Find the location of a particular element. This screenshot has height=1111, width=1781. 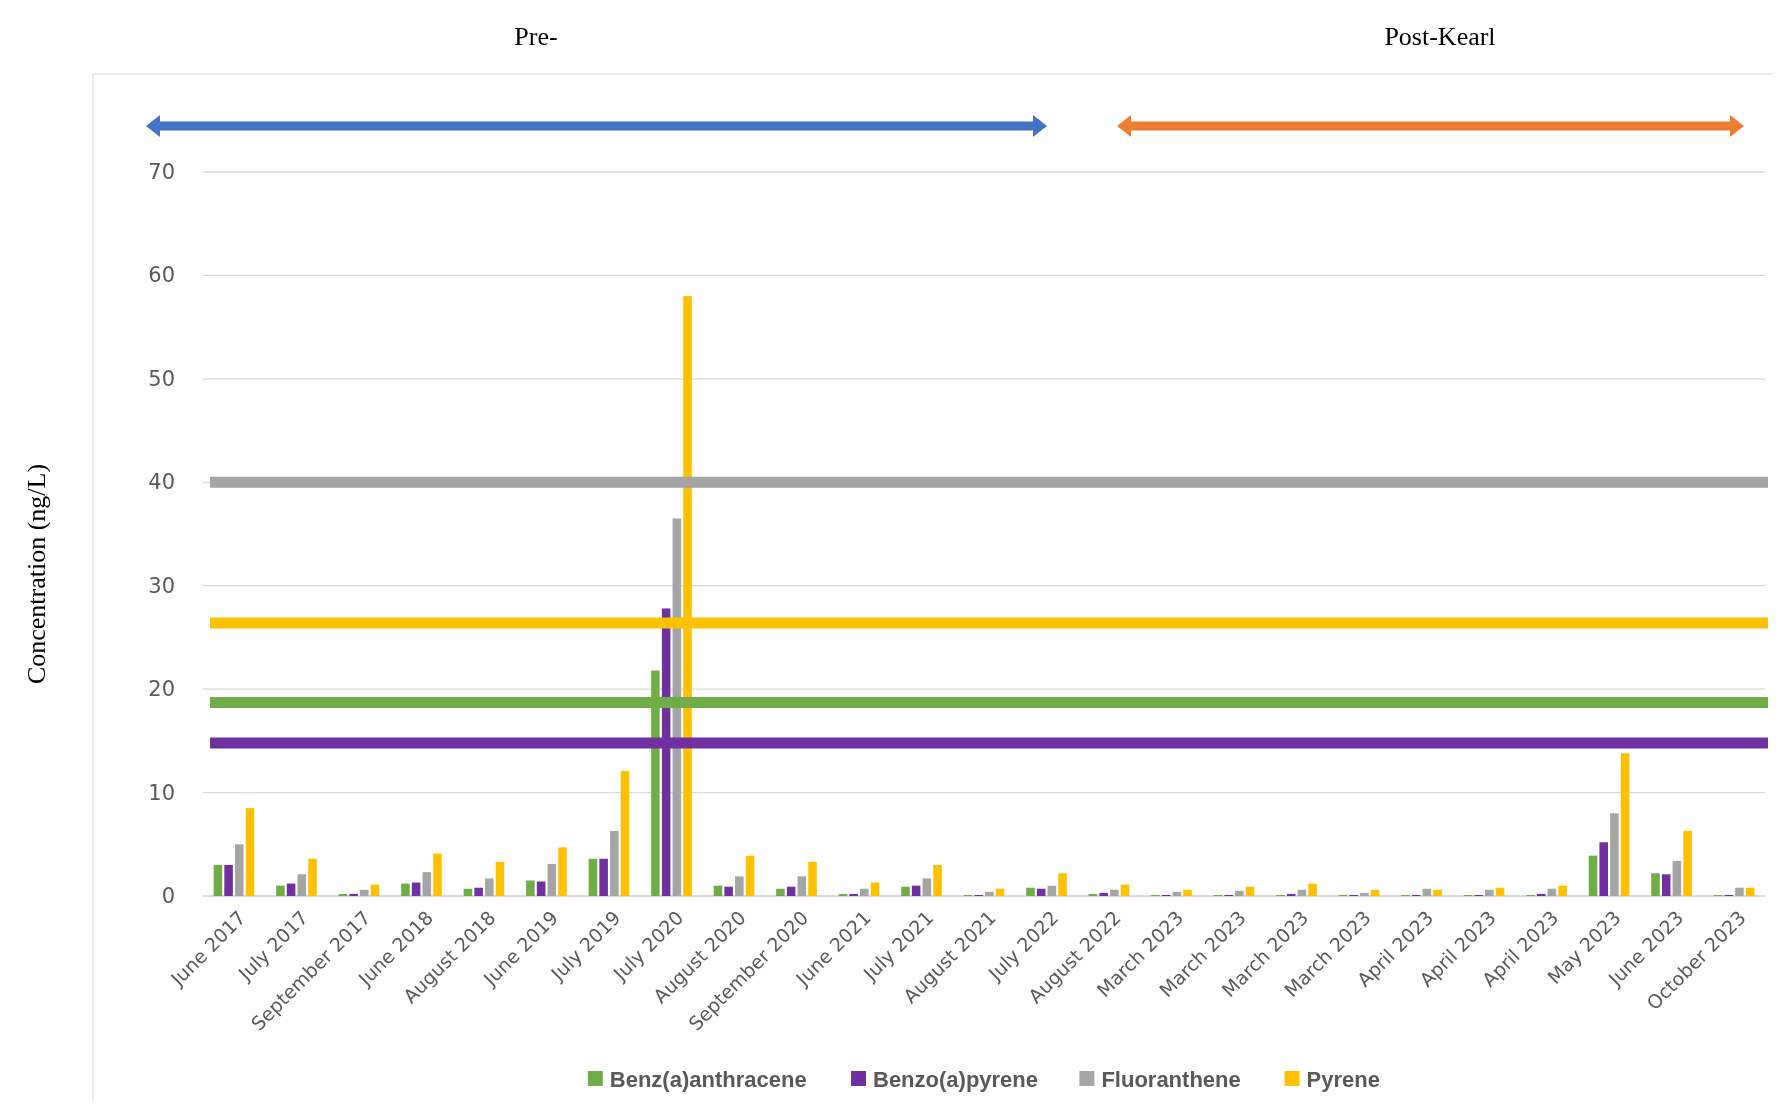

y-tick-label: 50 is located at coordinates (161, 378).